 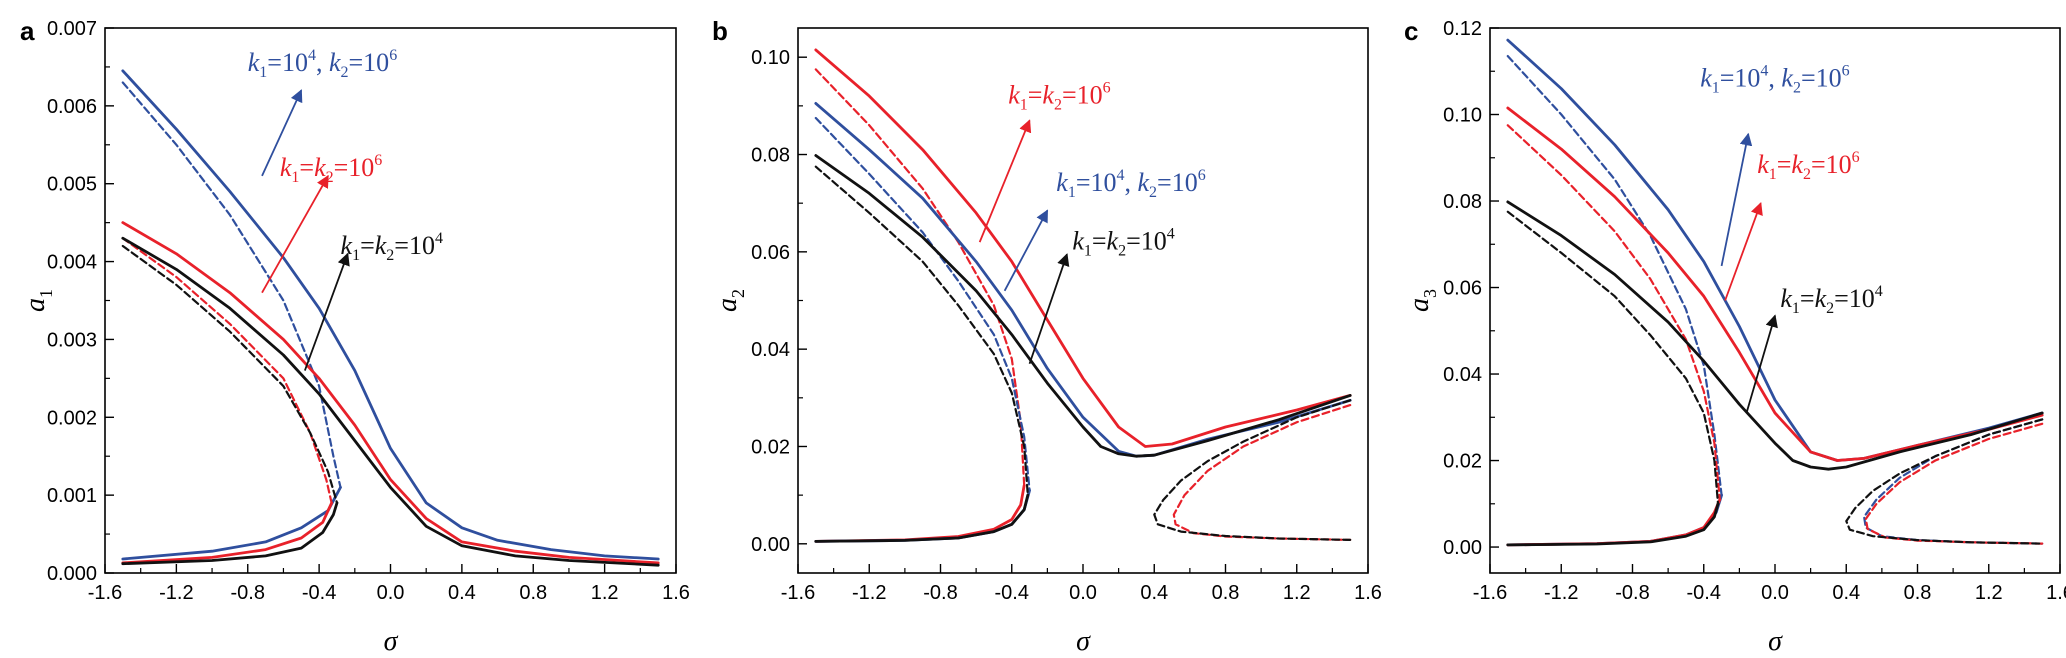 What do you see at coordinates (720, 31) in the screenshot?
I see `panel-letter: b` at bounding box center [720, 31].